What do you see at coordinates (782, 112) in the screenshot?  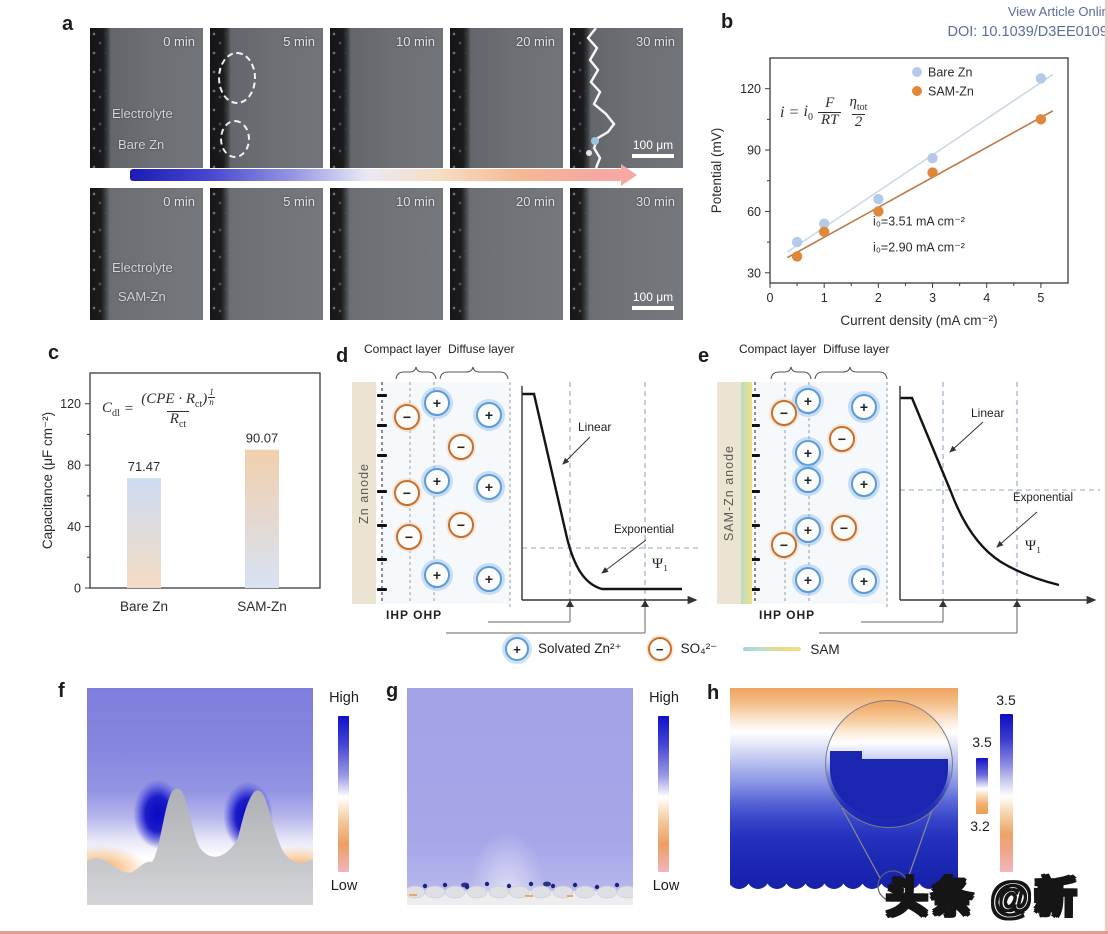 I see `eq-i: i` at bounding box center [782, 112].